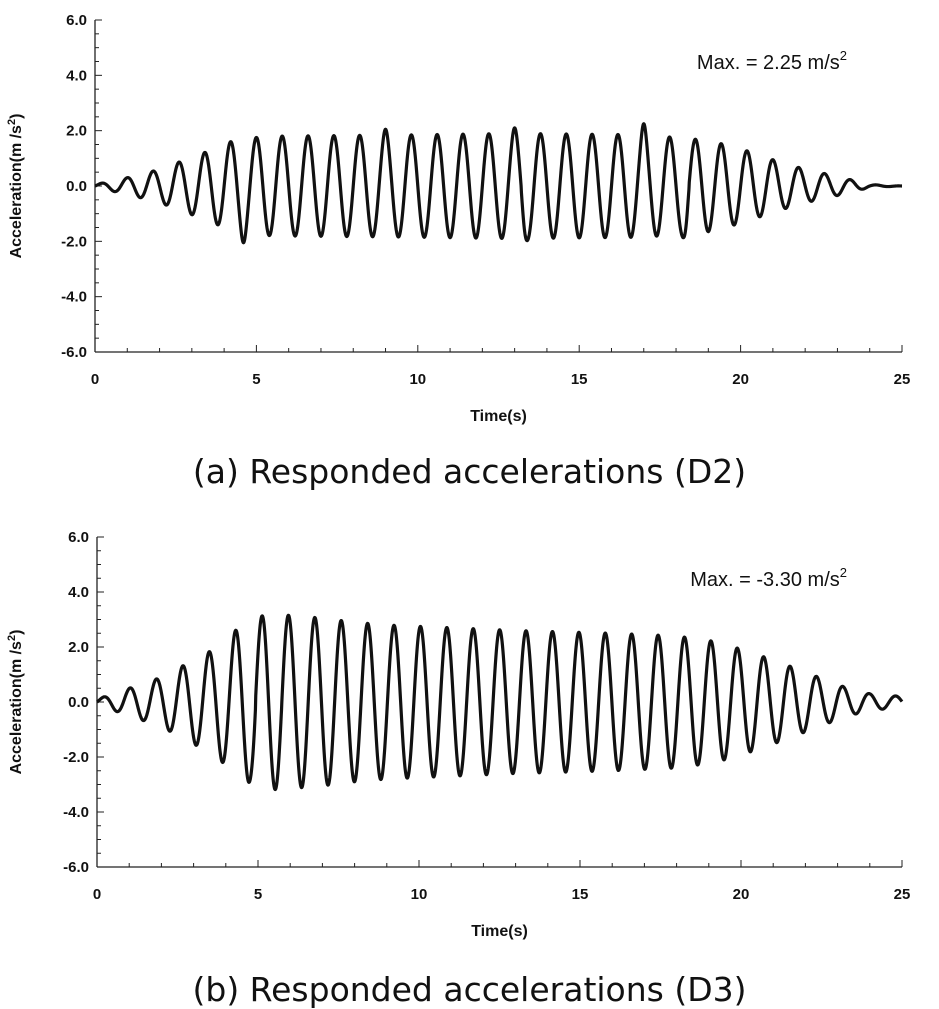 Image resolution: width=939 pixels, height=1009 pixels. What do you see at coordinates (768, 578) in the screenshot?
I see `max-annotation: Max. = -3.30 m/s2` at bounding box center [768, 578].